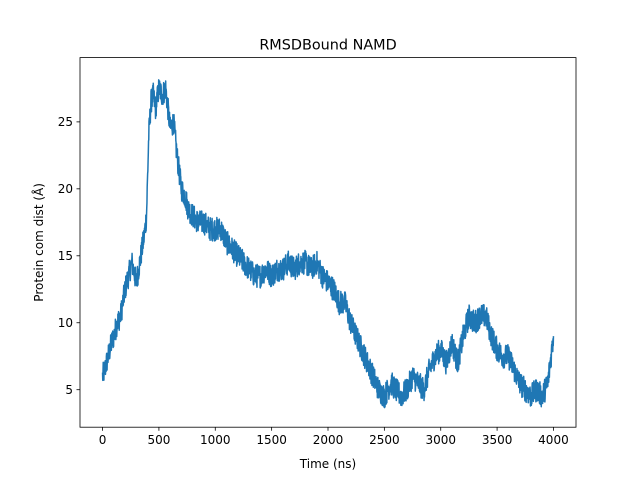 The width and height of the screenshot is (640, 480). I want to click on y-tick-label: 25, so click(65, 122).